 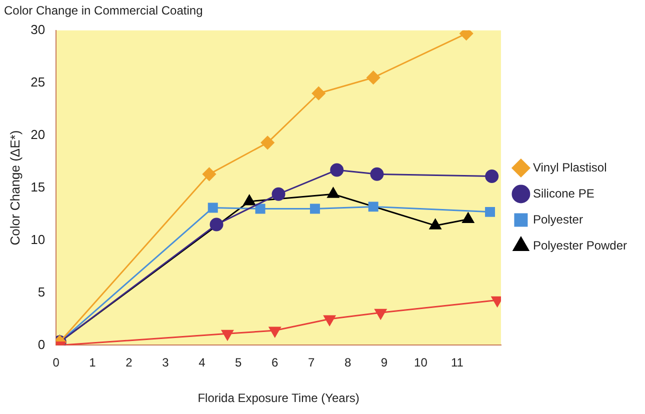 I want to click on x-tick-label: 8, so click(x=348, y=363).